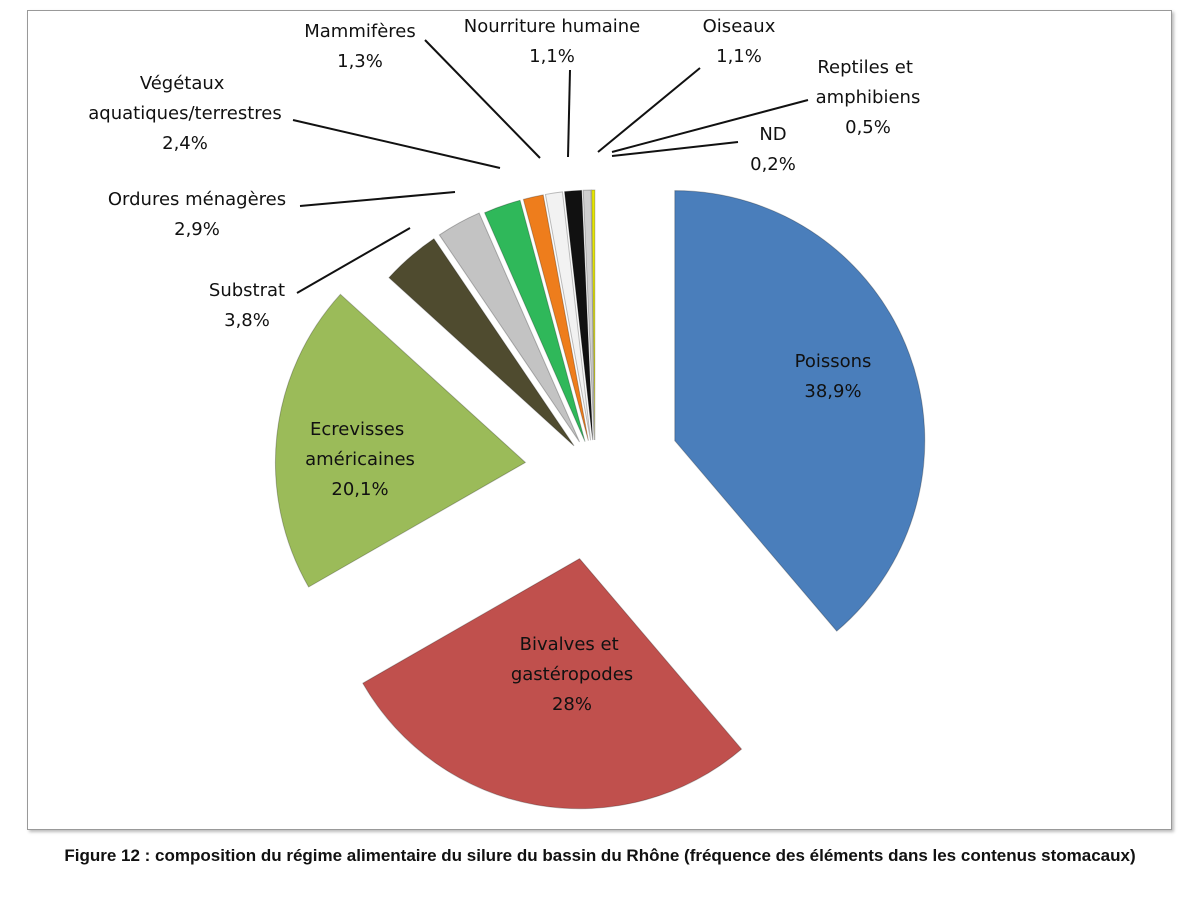 This screenshot has width=1200, height=901. Describe the element at coordinates (185, 98) in the screenshot. I see `slice-label: Végétaux aquatiques/terrestres` at that location.